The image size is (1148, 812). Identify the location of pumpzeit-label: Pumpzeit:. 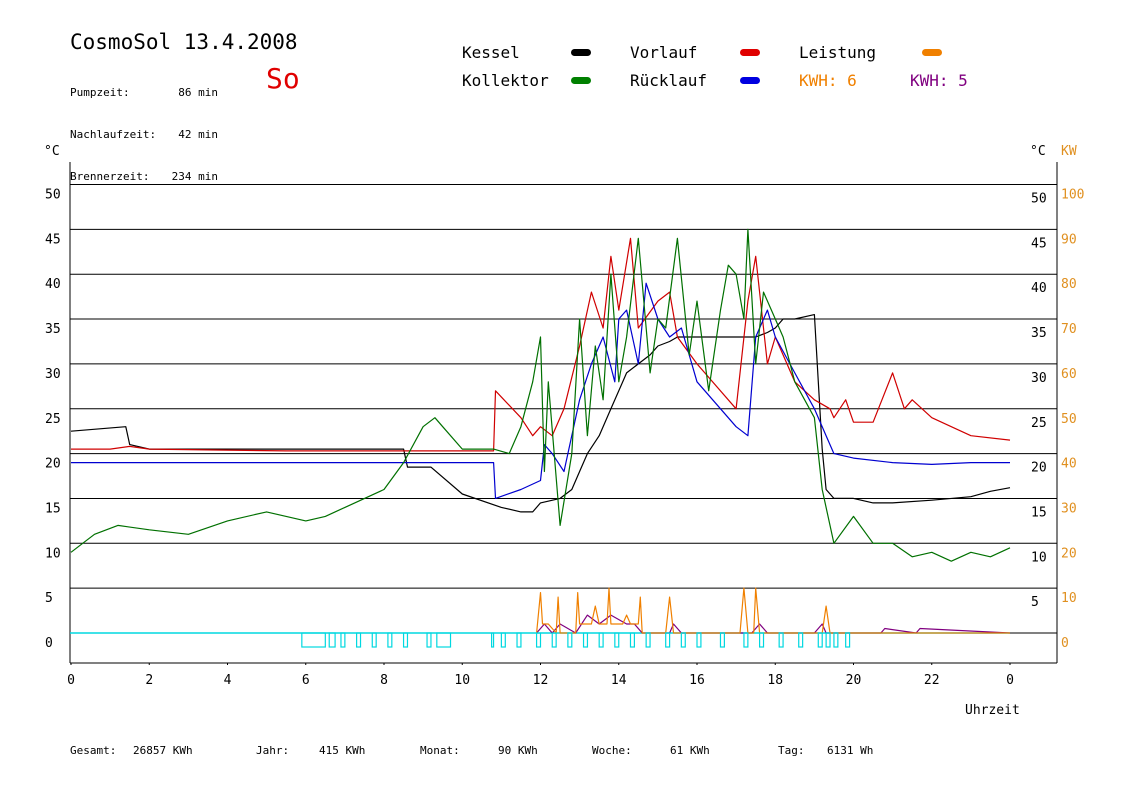
(100, 92).